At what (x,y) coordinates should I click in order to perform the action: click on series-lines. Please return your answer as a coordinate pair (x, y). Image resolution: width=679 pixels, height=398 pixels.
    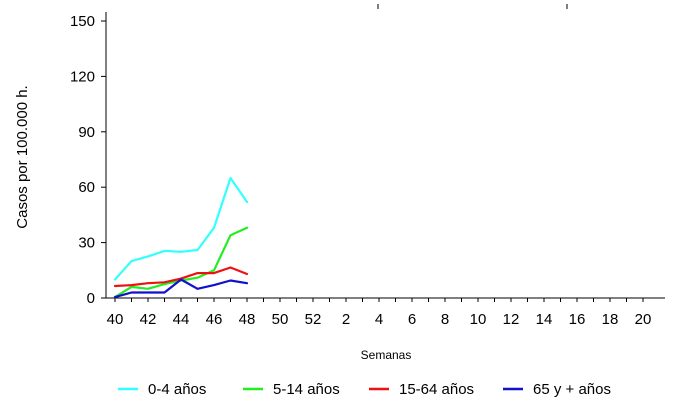
    Looking at the image, I should click on (181, 237).